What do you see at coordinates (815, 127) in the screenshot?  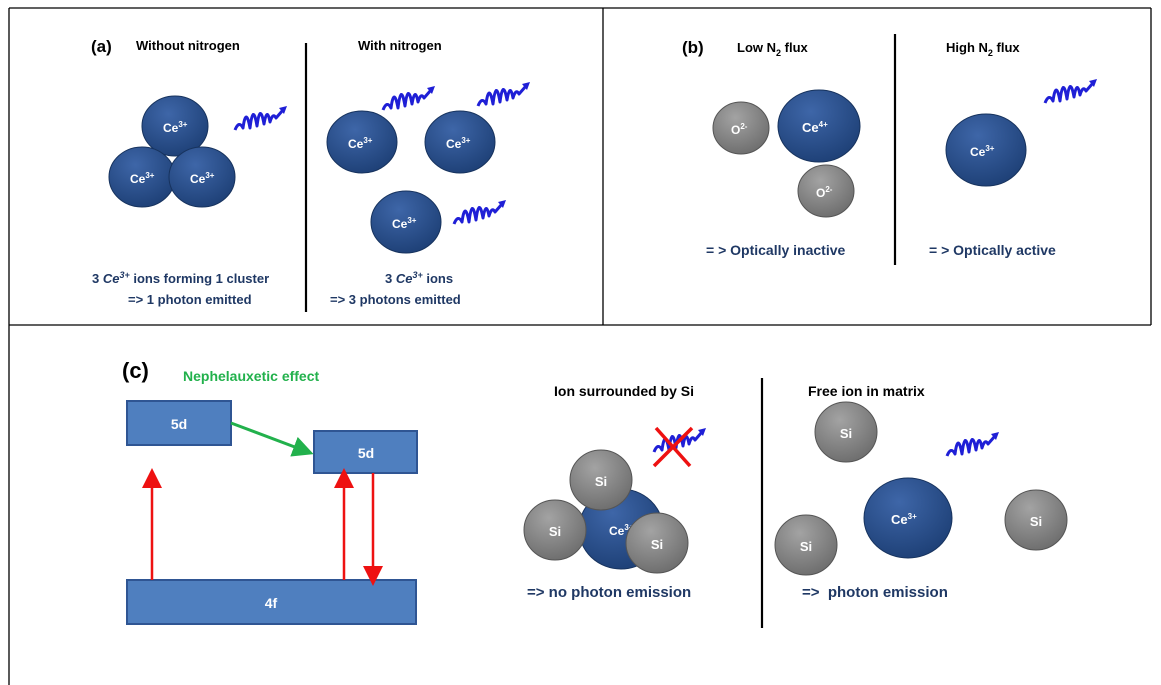 I see `svg-text: Ce4+` at bounding box center [815, 127].